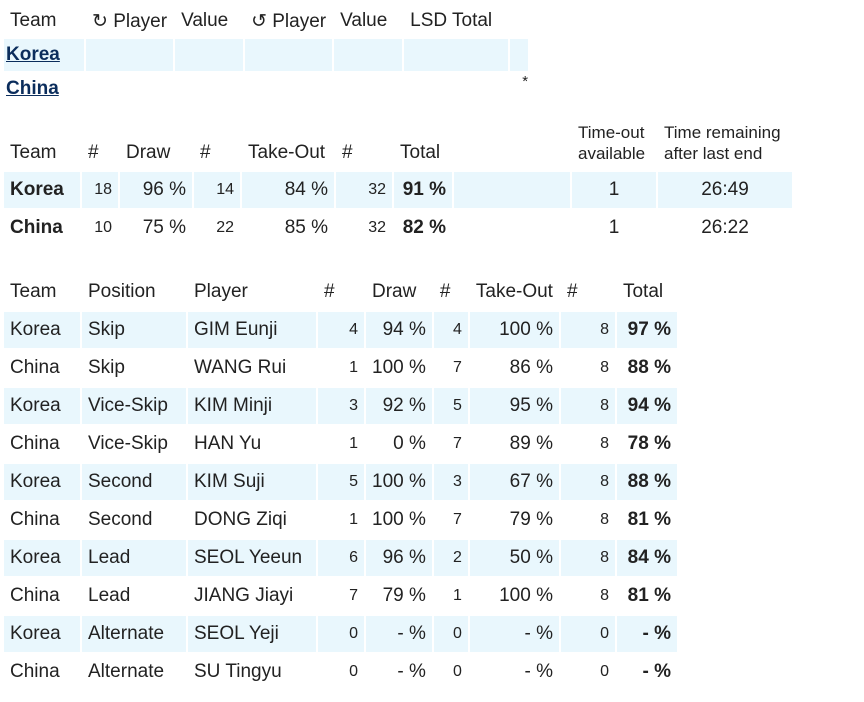 The image size is (864, 702). Describe the element at coordinates (340, 406) in the screenshot. I see `player-row: Korea Vice-Skip KIM Minji 3 92 % 5 95 % 8 94 %` at that location.